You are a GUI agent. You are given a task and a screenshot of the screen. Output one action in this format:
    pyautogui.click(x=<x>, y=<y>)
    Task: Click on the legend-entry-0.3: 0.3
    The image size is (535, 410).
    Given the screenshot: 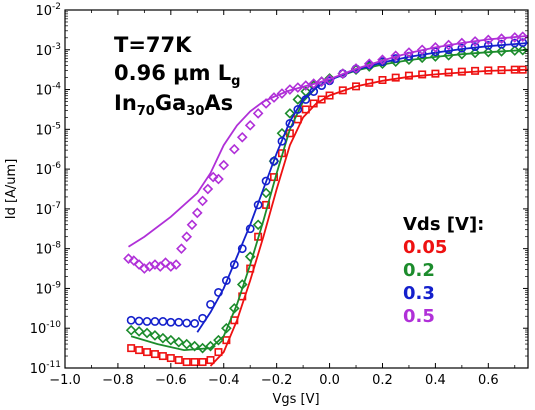 What is the action you would take?
    pyautogui.click(x=419, y=293)
    